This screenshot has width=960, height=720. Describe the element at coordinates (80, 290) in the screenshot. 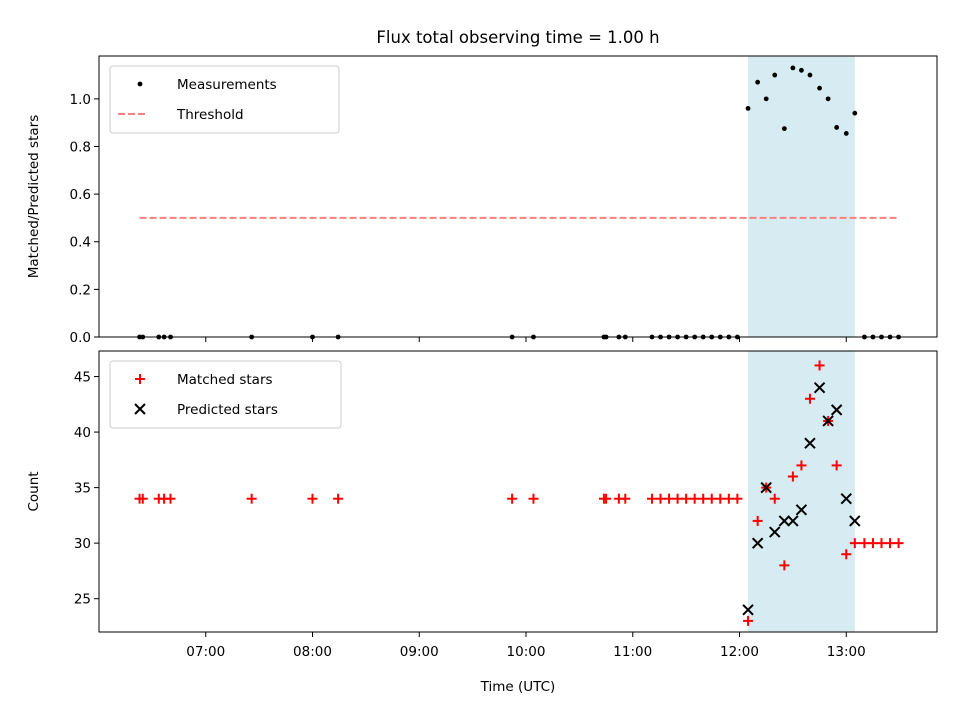

I see `y-tick-label: 0.2` at that location.